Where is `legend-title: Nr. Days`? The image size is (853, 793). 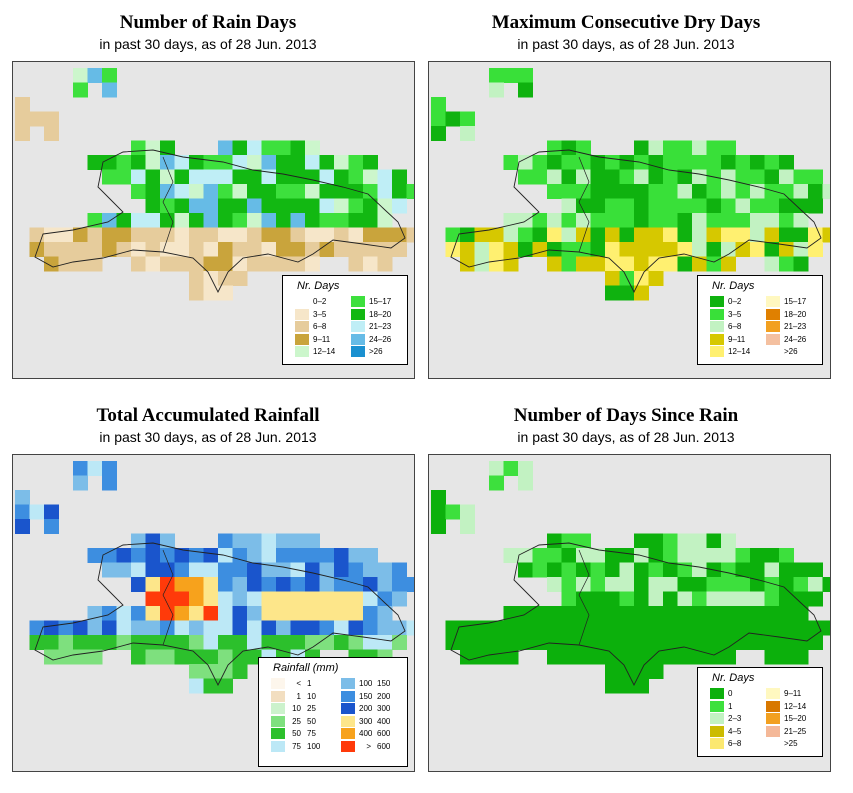 legend-title: Nr. Days is located at coordinates (733, 286).